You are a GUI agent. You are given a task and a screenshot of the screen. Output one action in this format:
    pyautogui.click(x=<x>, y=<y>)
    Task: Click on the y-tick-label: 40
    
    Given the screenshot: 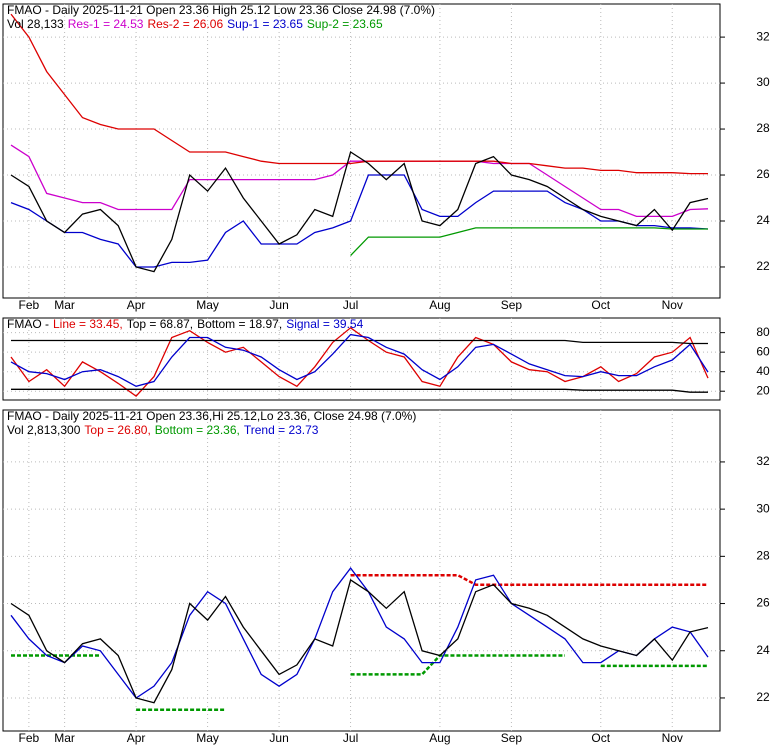 What is the action you would take?
    pyautogui.click(x=763, y=371)
    